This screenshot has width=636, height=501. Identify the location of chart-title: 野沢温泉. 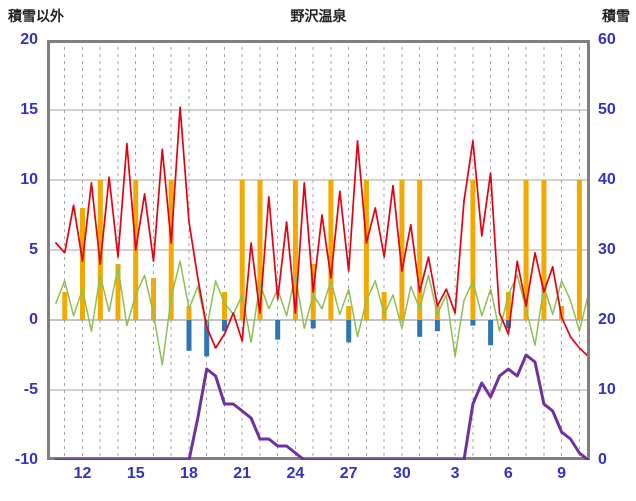
(318, 16).